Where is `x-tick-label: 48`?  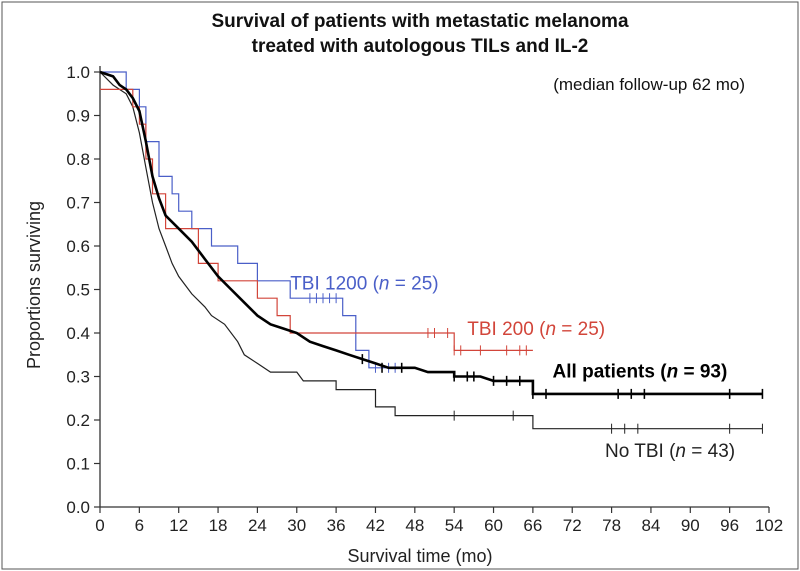
x-tick-label: 48 is located at coordinates (414, 525).